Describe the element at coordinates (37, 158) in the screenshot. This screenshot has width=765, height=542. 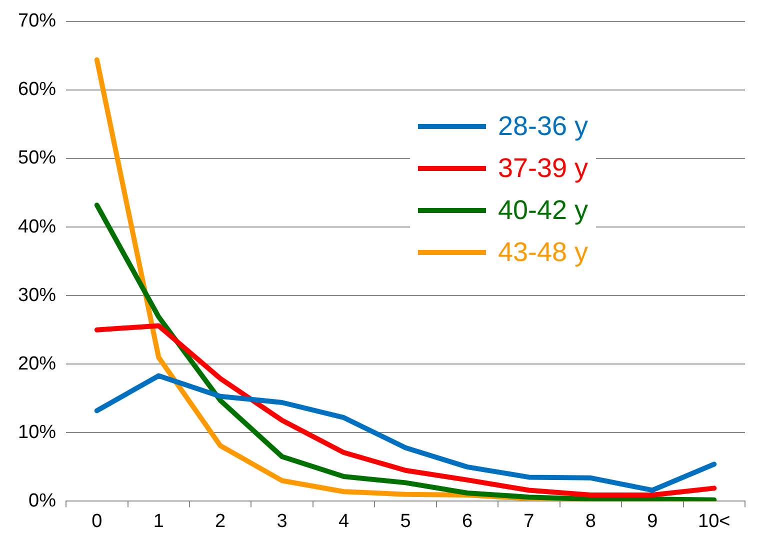
I see `y-tick-label: 50%` at that location.